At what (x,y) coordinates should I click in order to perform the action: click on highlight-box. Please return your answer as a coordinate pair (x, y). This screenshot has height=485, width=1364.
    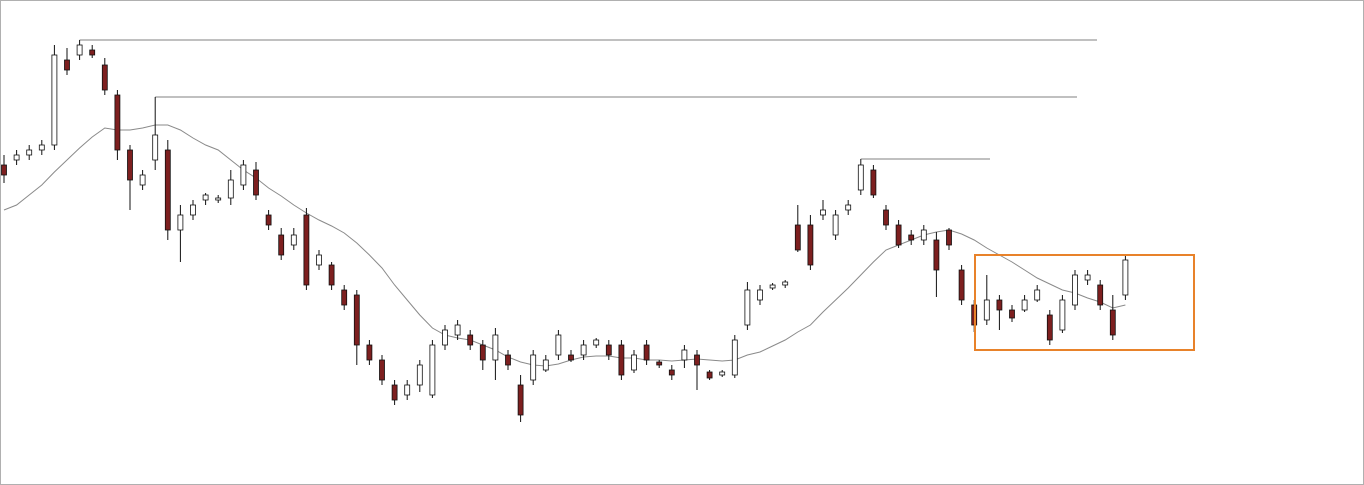
    Looking at the image, I should click on (1084, 302).